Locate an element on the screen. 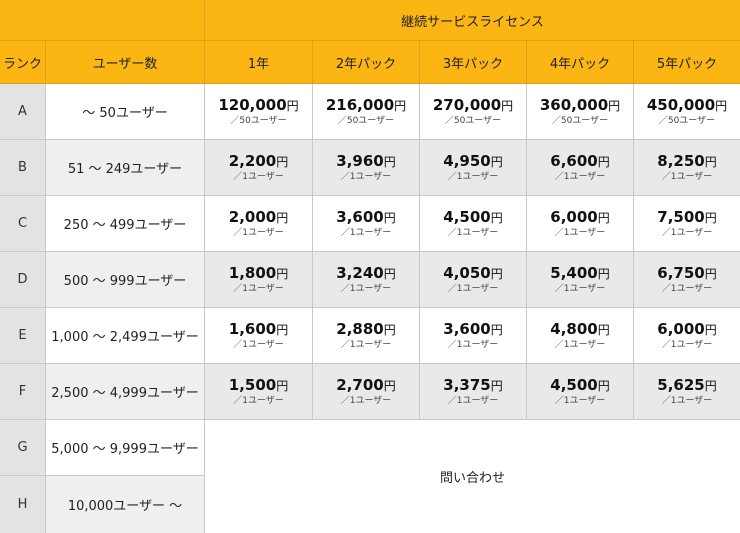 Image resolution: width=740 pixels, height=533 pixels. price-amount: 4,050 is located at coordinates (467, 272).